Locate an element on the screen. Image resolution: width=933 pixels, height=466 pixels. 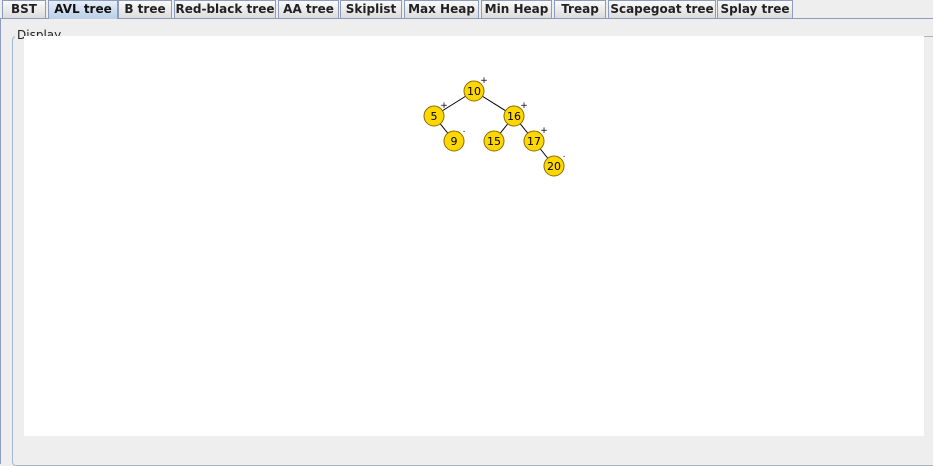
tab-b-tree: B tree is located at coordinates (145, 9).